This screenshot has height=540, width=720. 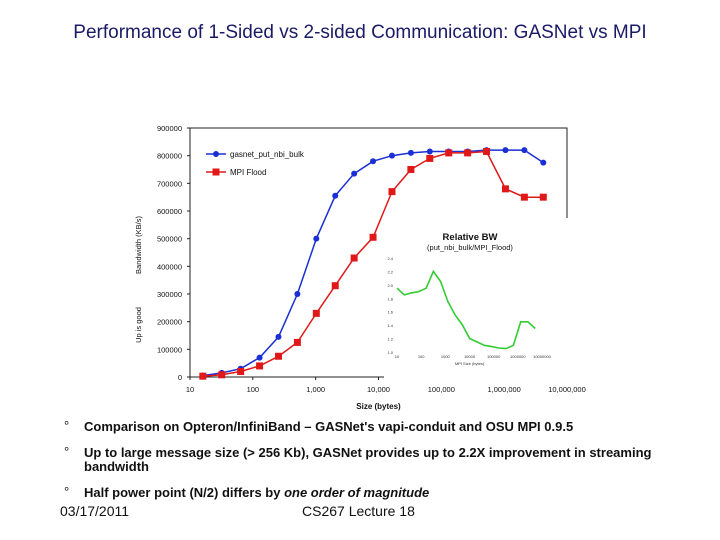 I want to click on x-tick-label: 1,000, so click(x=315, y=389).